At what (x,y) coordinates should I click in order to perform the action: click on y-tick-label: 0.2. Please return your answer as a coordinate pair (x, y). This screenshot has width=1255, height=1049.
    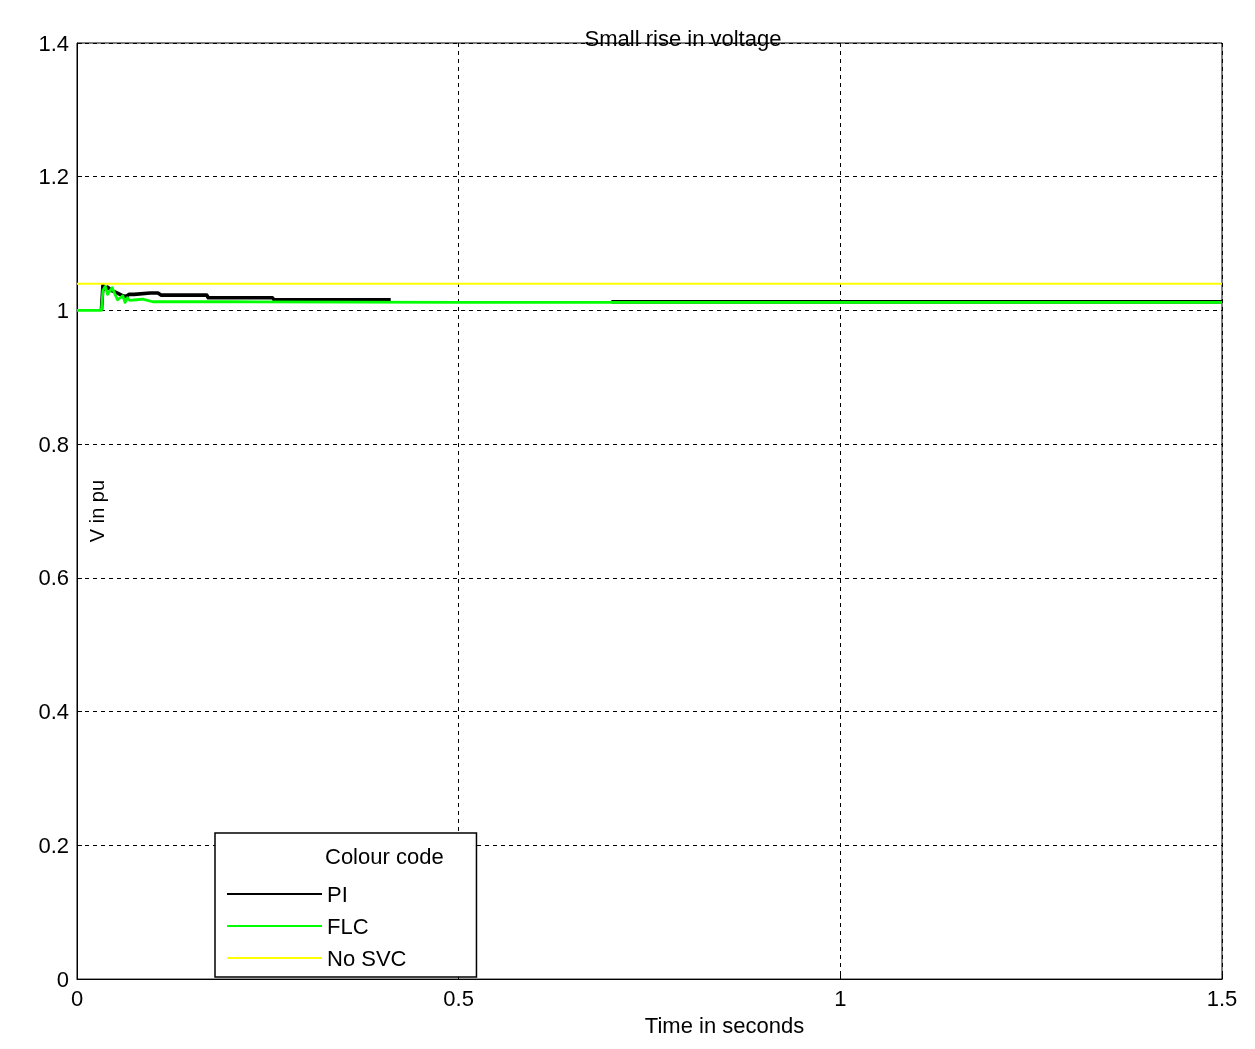
    Looking at the image, I should click on (53, 845).